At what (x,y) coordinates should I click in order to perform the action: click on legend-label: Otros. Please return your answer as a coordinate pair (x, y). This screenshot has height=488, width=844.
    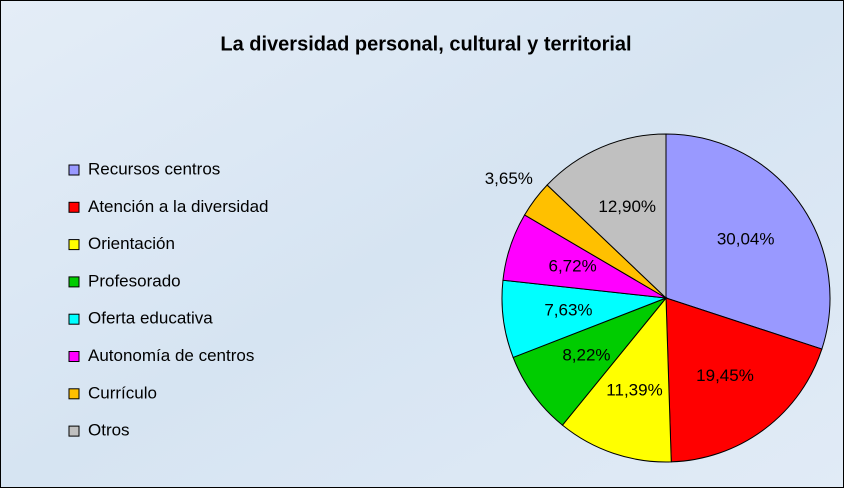
    Looking at the image, I should click on (109, 430).